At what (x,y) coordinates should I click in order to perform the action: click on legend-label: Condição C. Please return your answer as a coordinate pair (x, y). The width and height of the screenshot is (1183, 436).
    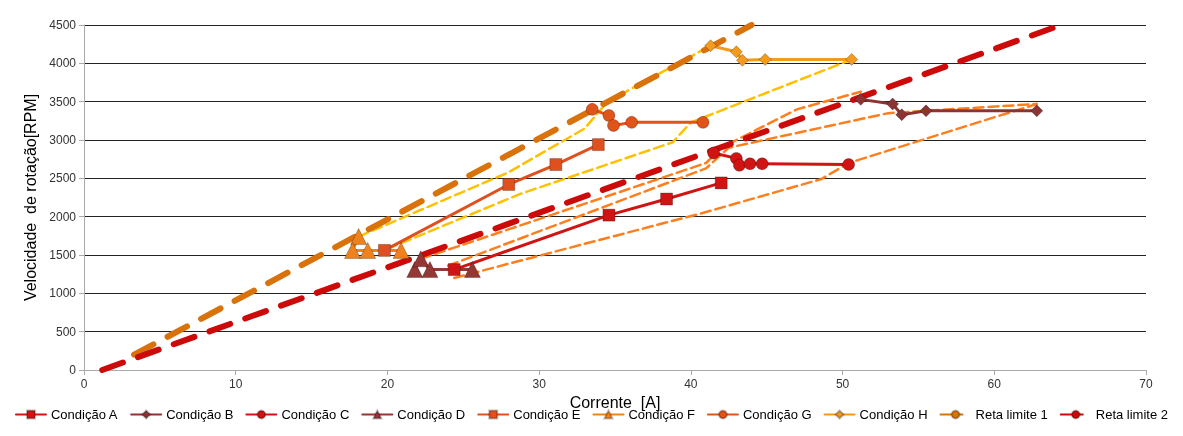
    Looking at the image, I should click on (315, 414).